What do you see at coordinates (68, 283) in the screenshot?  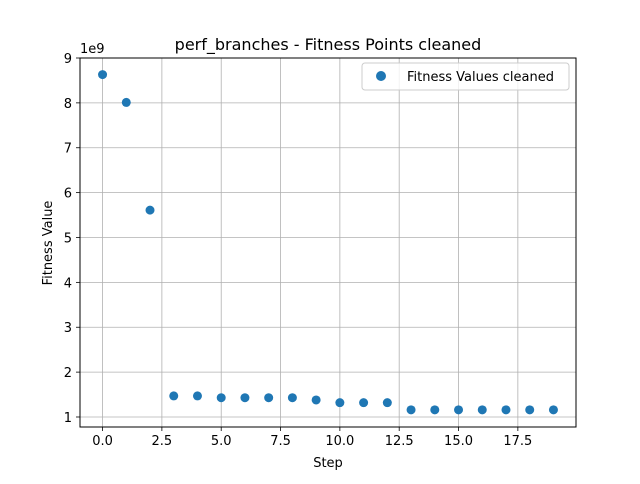 I see `y-tick-label: 4` at bounding box center [68, 283].